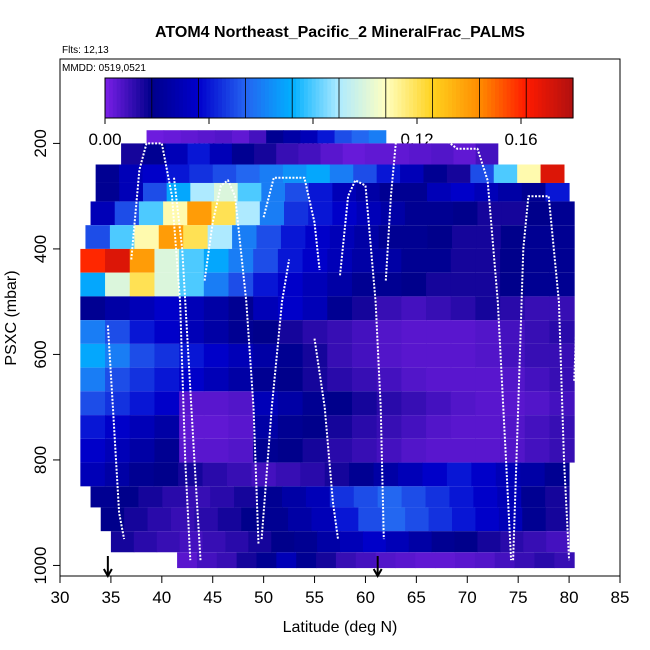 This screenshot has height=650, width=650. Describe the element at coordinates (569, 597) in the screenshot. I see `x-tick-label: 80` at that location.